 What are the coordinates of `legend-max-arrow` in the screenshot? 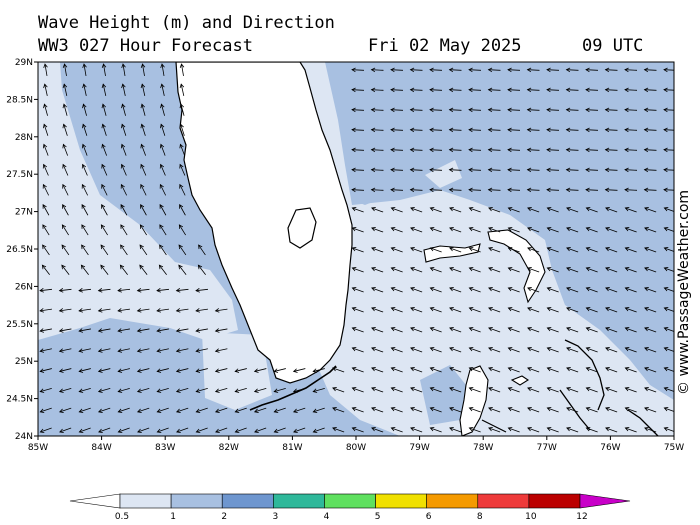 It's located at (605, 501).